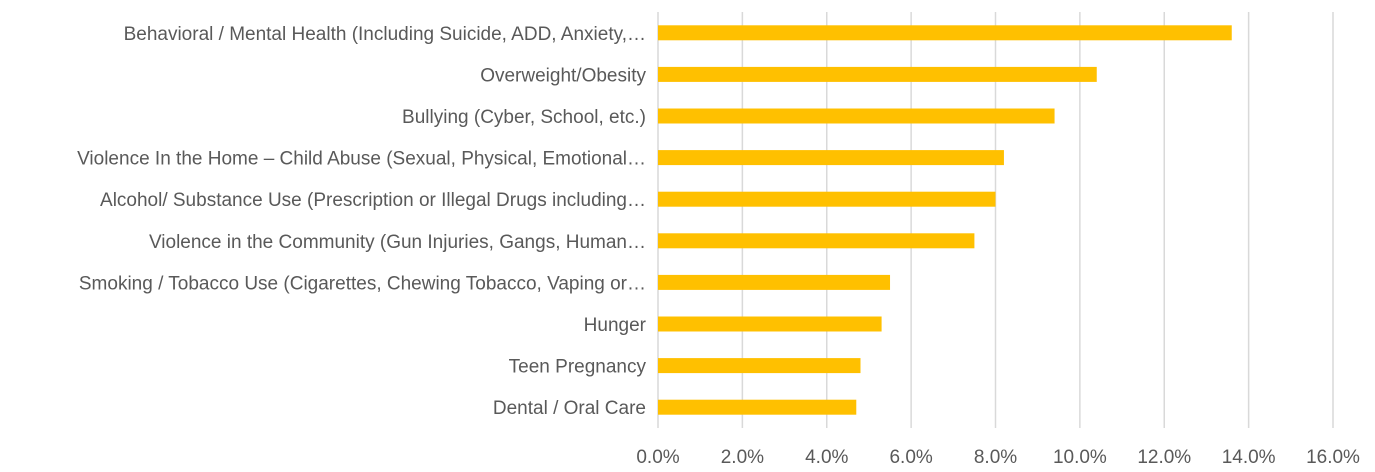 This screenshot has height=472, width=1375. I want to click on x-tick-label: 0.0%, so click(657, 457).